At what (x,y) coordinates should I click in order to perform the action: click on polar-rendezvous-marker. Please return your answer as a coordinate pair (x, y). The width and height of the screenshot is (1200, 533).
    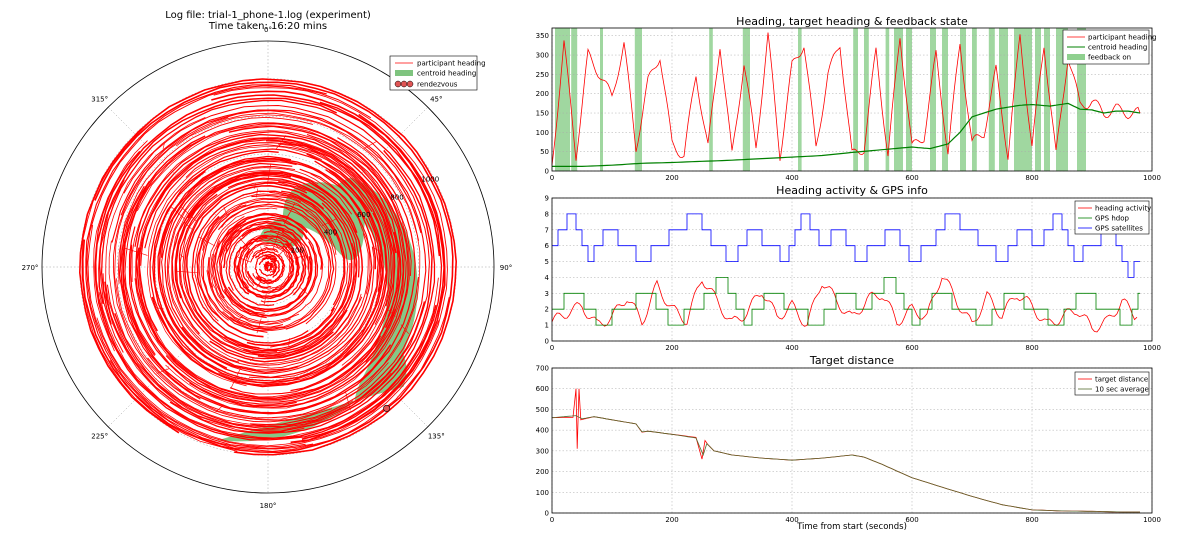
    Looking at the image, I should click on (387, 408).